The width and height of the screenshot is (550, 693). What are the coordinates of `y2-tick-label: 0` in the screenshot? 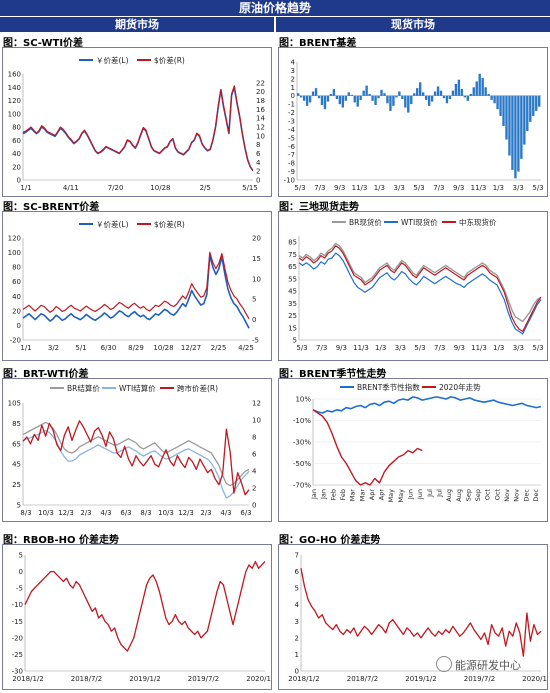 It's located at (258, 181).